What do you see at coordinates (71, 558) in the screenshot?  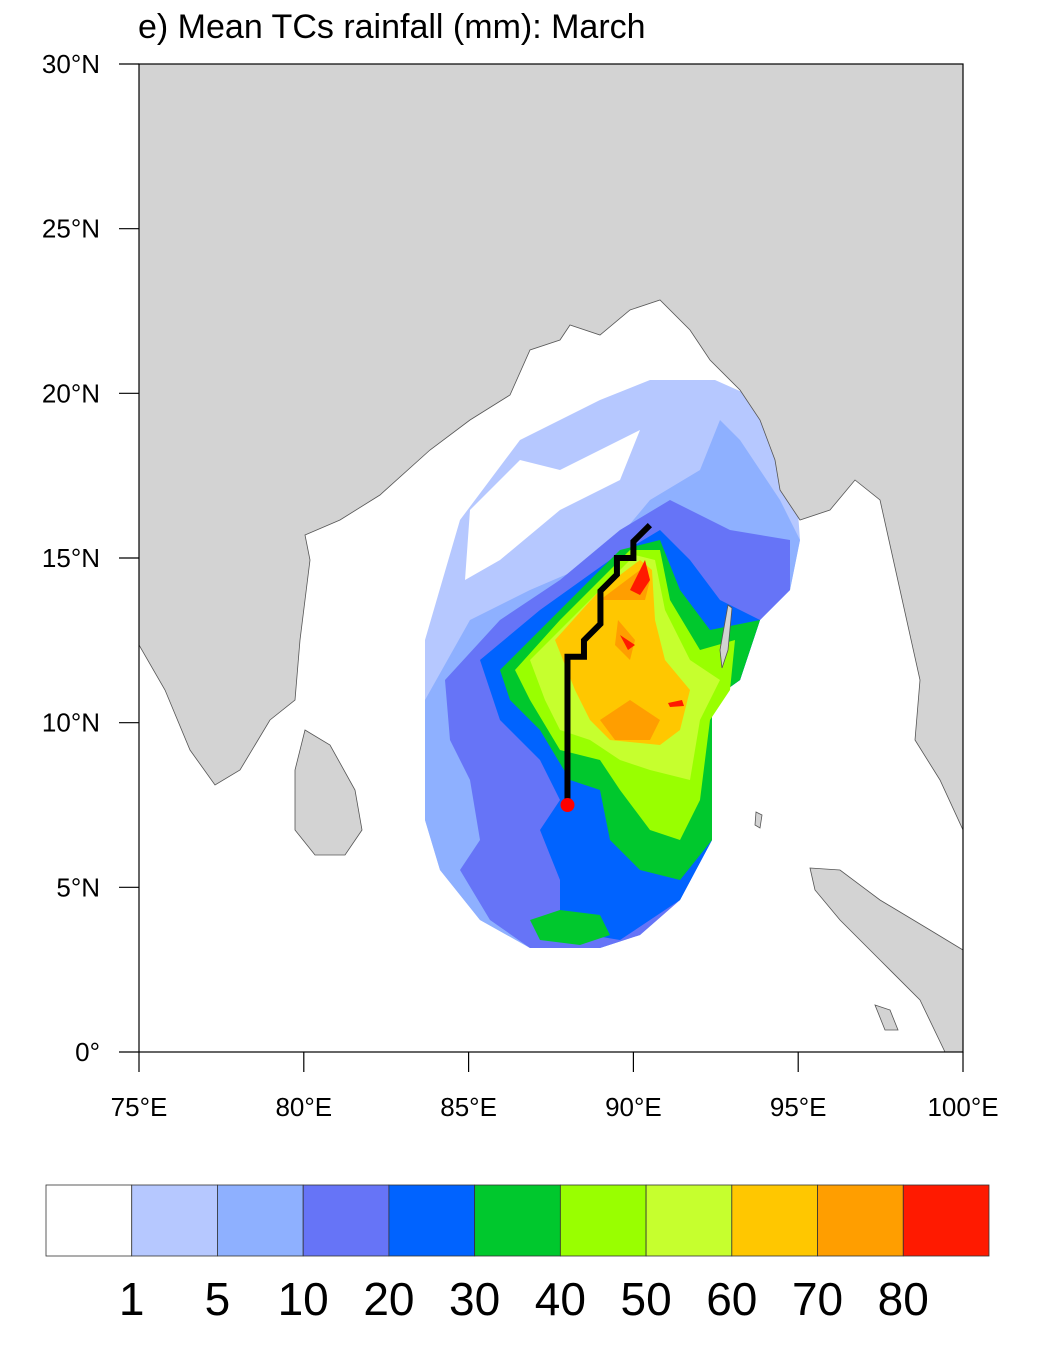 I see `y-tick-label: 15°N` at bounding box center [71, 558].